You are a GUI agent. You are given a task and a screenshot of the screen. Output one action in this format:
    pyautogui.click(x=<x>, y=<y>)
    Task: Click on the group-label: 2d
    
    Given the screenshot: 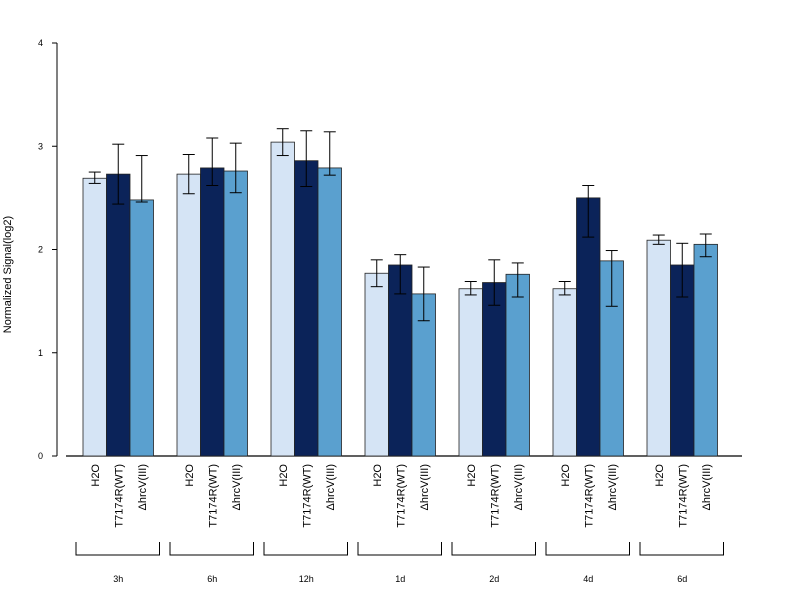 What is the action you would take?
    pyautogui.click(x=494, y=579)
    